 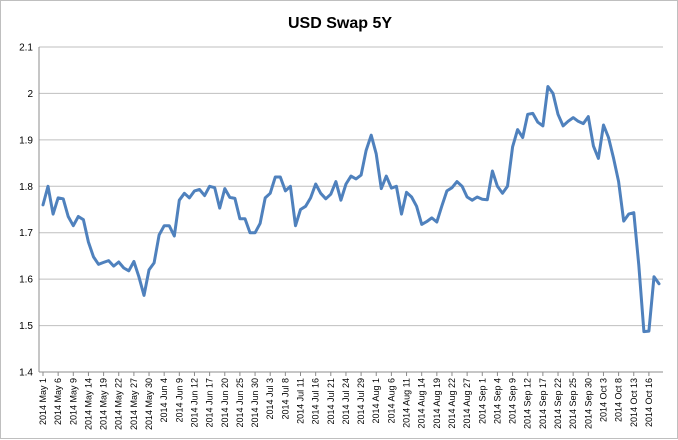 What do you see at coordinates (543, 403) in the screenshot?
I see `x-tick-label: 2014 Sep 17` at bounding box center [543, 403].